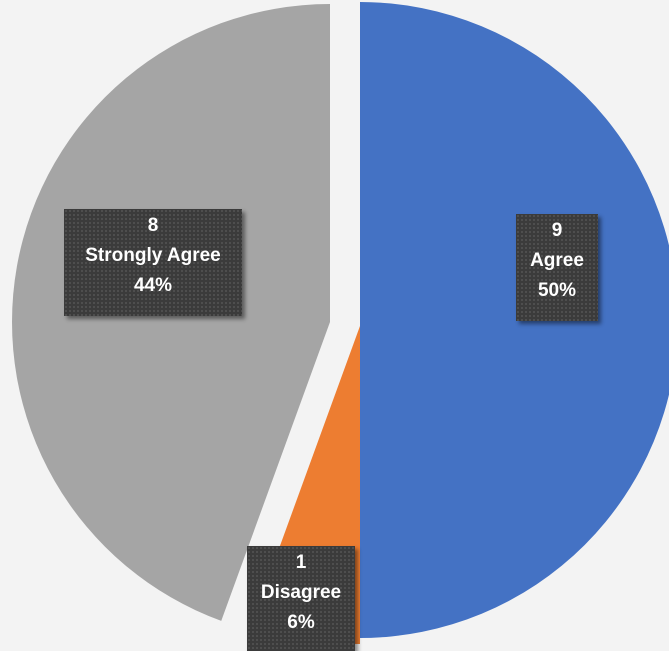  What do you see at coordinates (557, 290) in the screenshot?
I see `data-label-agree-percent: 50%` at bounding box center [557, 290].